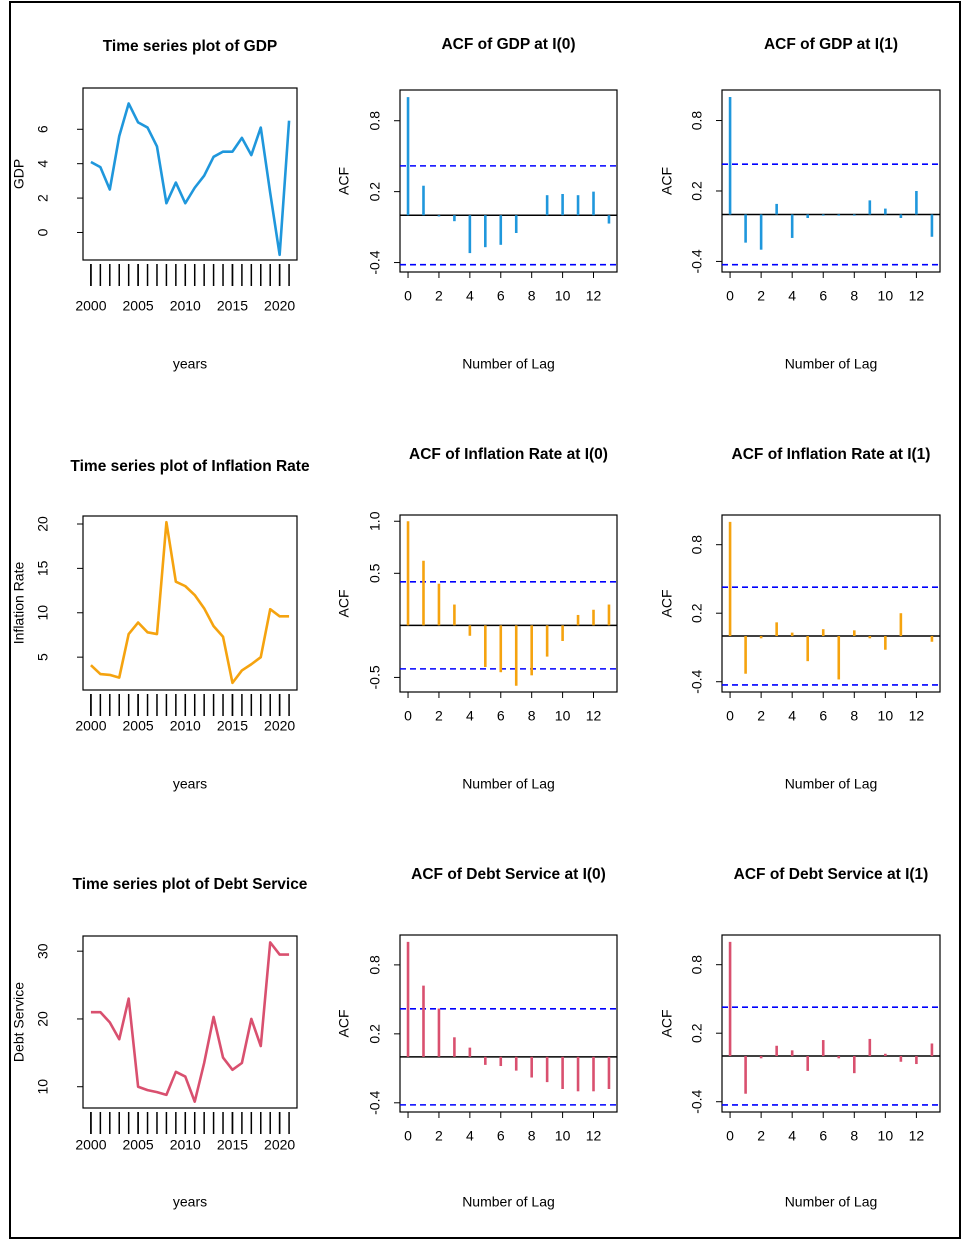  What do you see at coordinates (508, 874) in the screenshot?
I see `chart-title: ACF of Debt Service at I(0)` at bounding box center [508, 874].